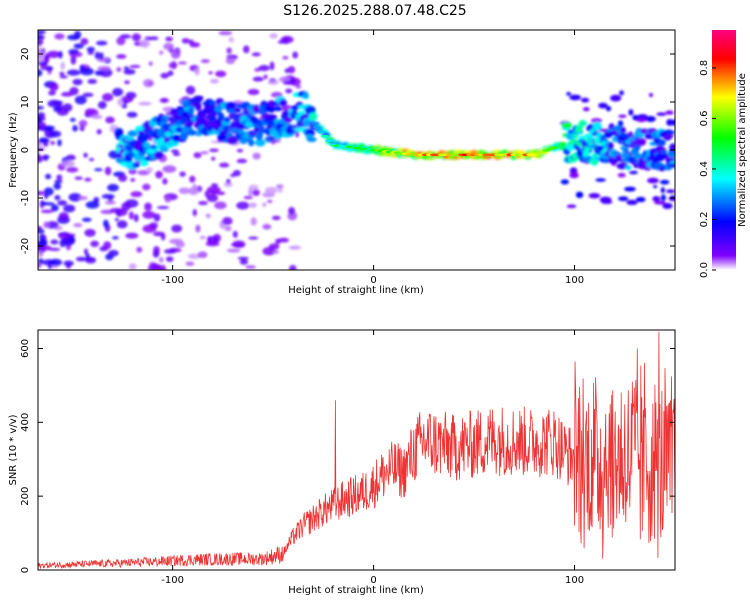 The image size is (750, 600). Describe the element at coordinates (574, 580) in the screenshot. I see `x-tick-label: 100` at that location.